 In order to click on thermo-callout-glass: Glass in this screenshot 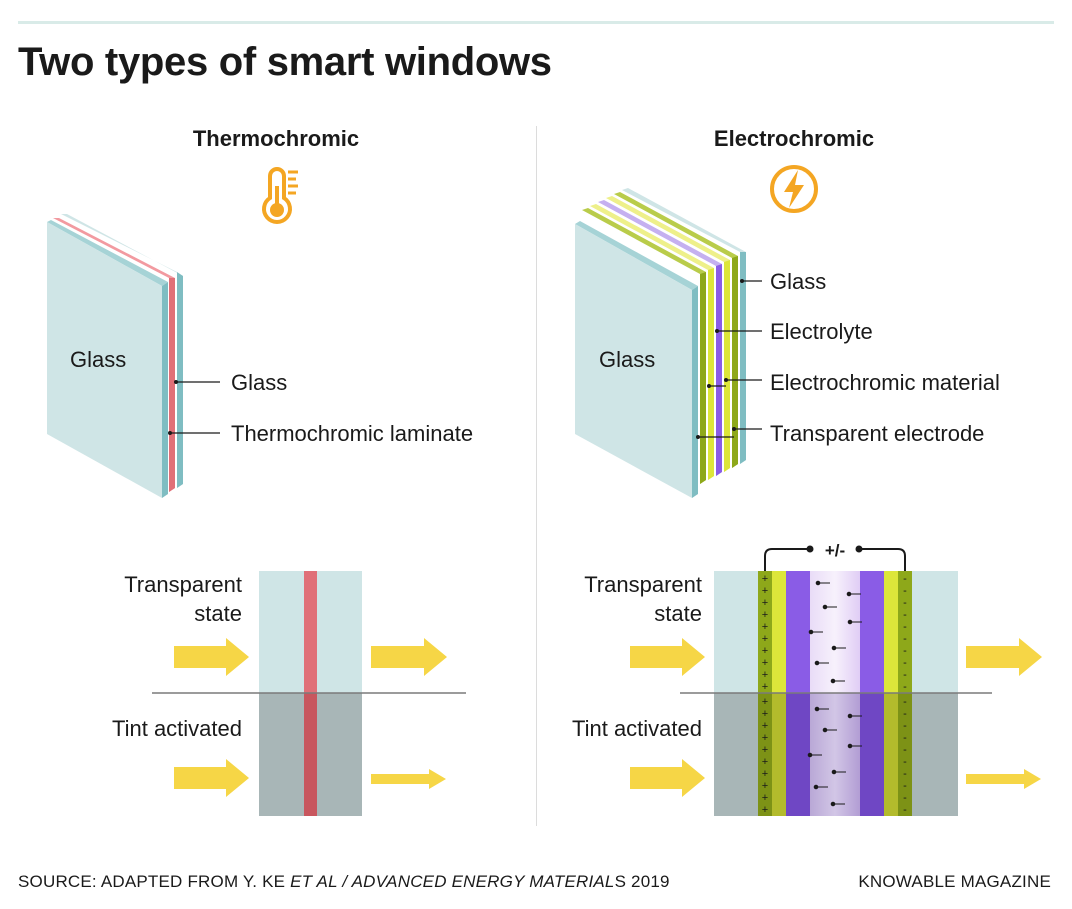, I will do `click(259, 382)`.